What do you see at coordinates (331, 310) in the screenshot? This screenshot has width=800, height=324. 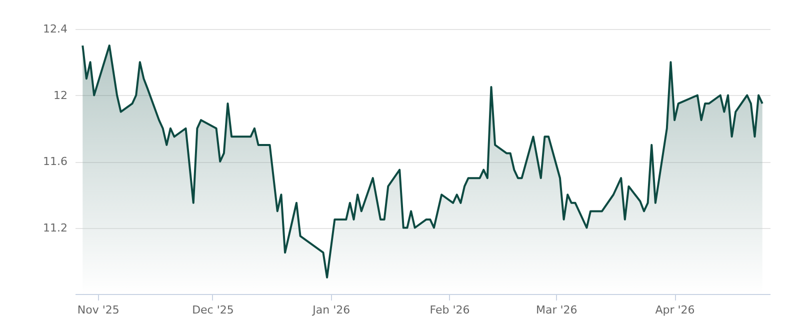 I see `x-tick-label: Jan '26` at bounding box center [331, 310].